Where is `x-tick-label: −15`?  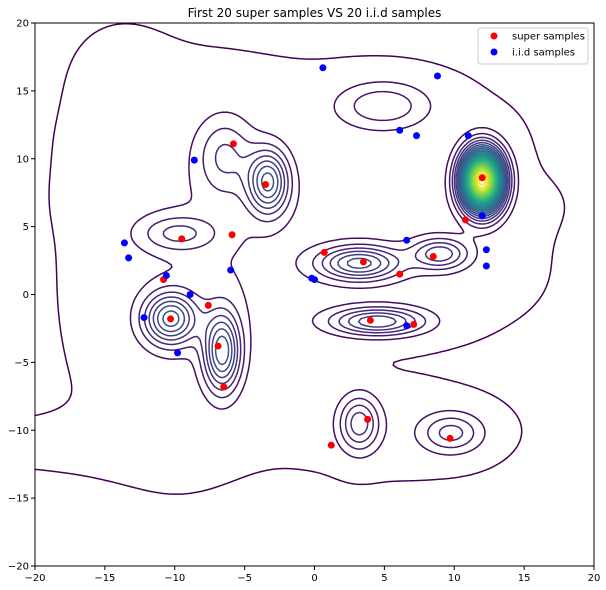 x-tick-label: −15 is located at coordinates (104, 578).